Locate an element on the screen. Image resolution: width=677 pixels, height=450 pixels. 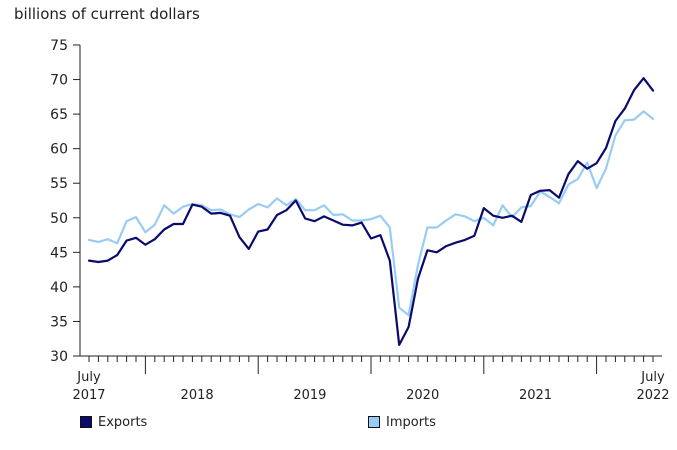
y-tick-label-40: 40 is located at coordinates (59, 288).